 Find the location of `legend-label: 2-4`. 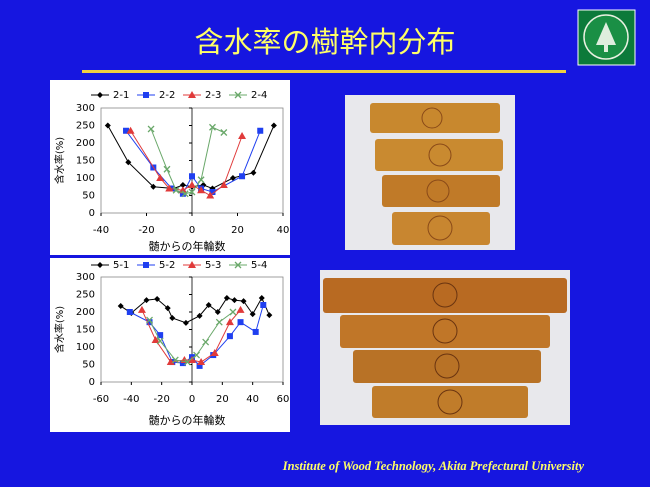

legend-label: 2-4 is located at coordinates (259, 95).